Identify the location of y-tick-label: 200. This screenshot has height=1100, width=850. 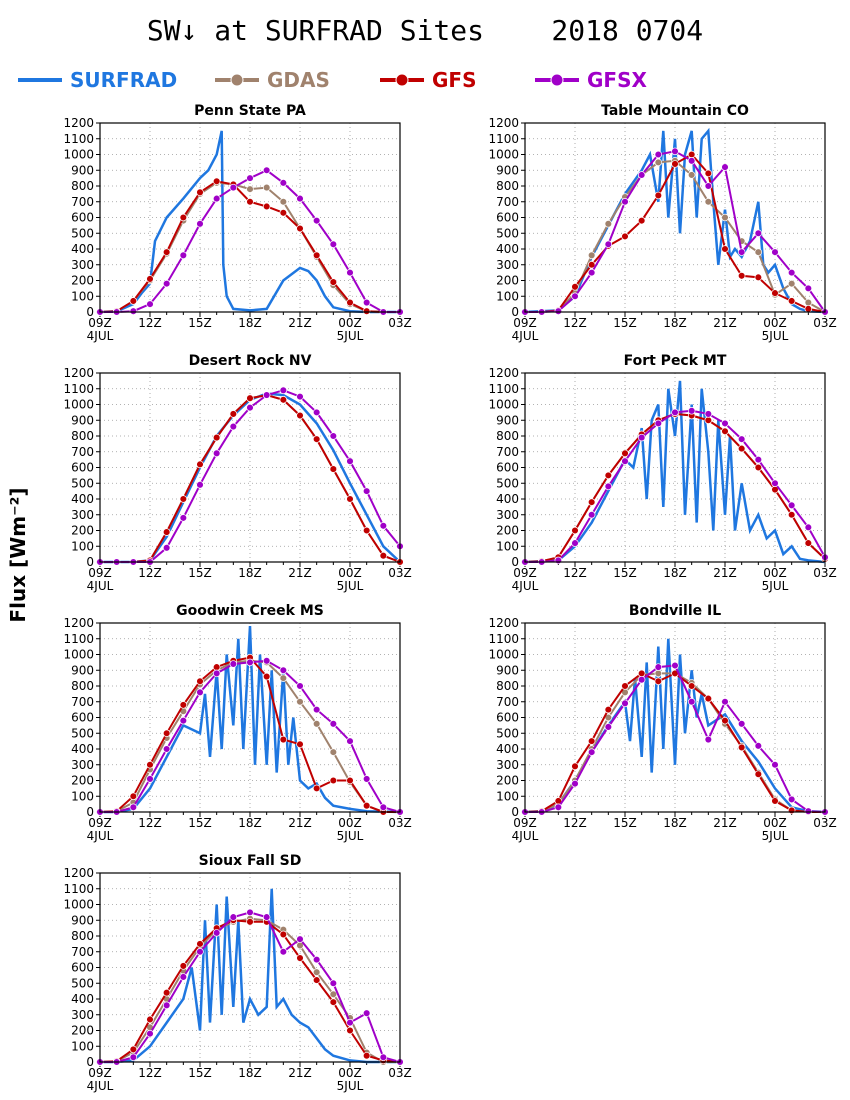
(82, 281).